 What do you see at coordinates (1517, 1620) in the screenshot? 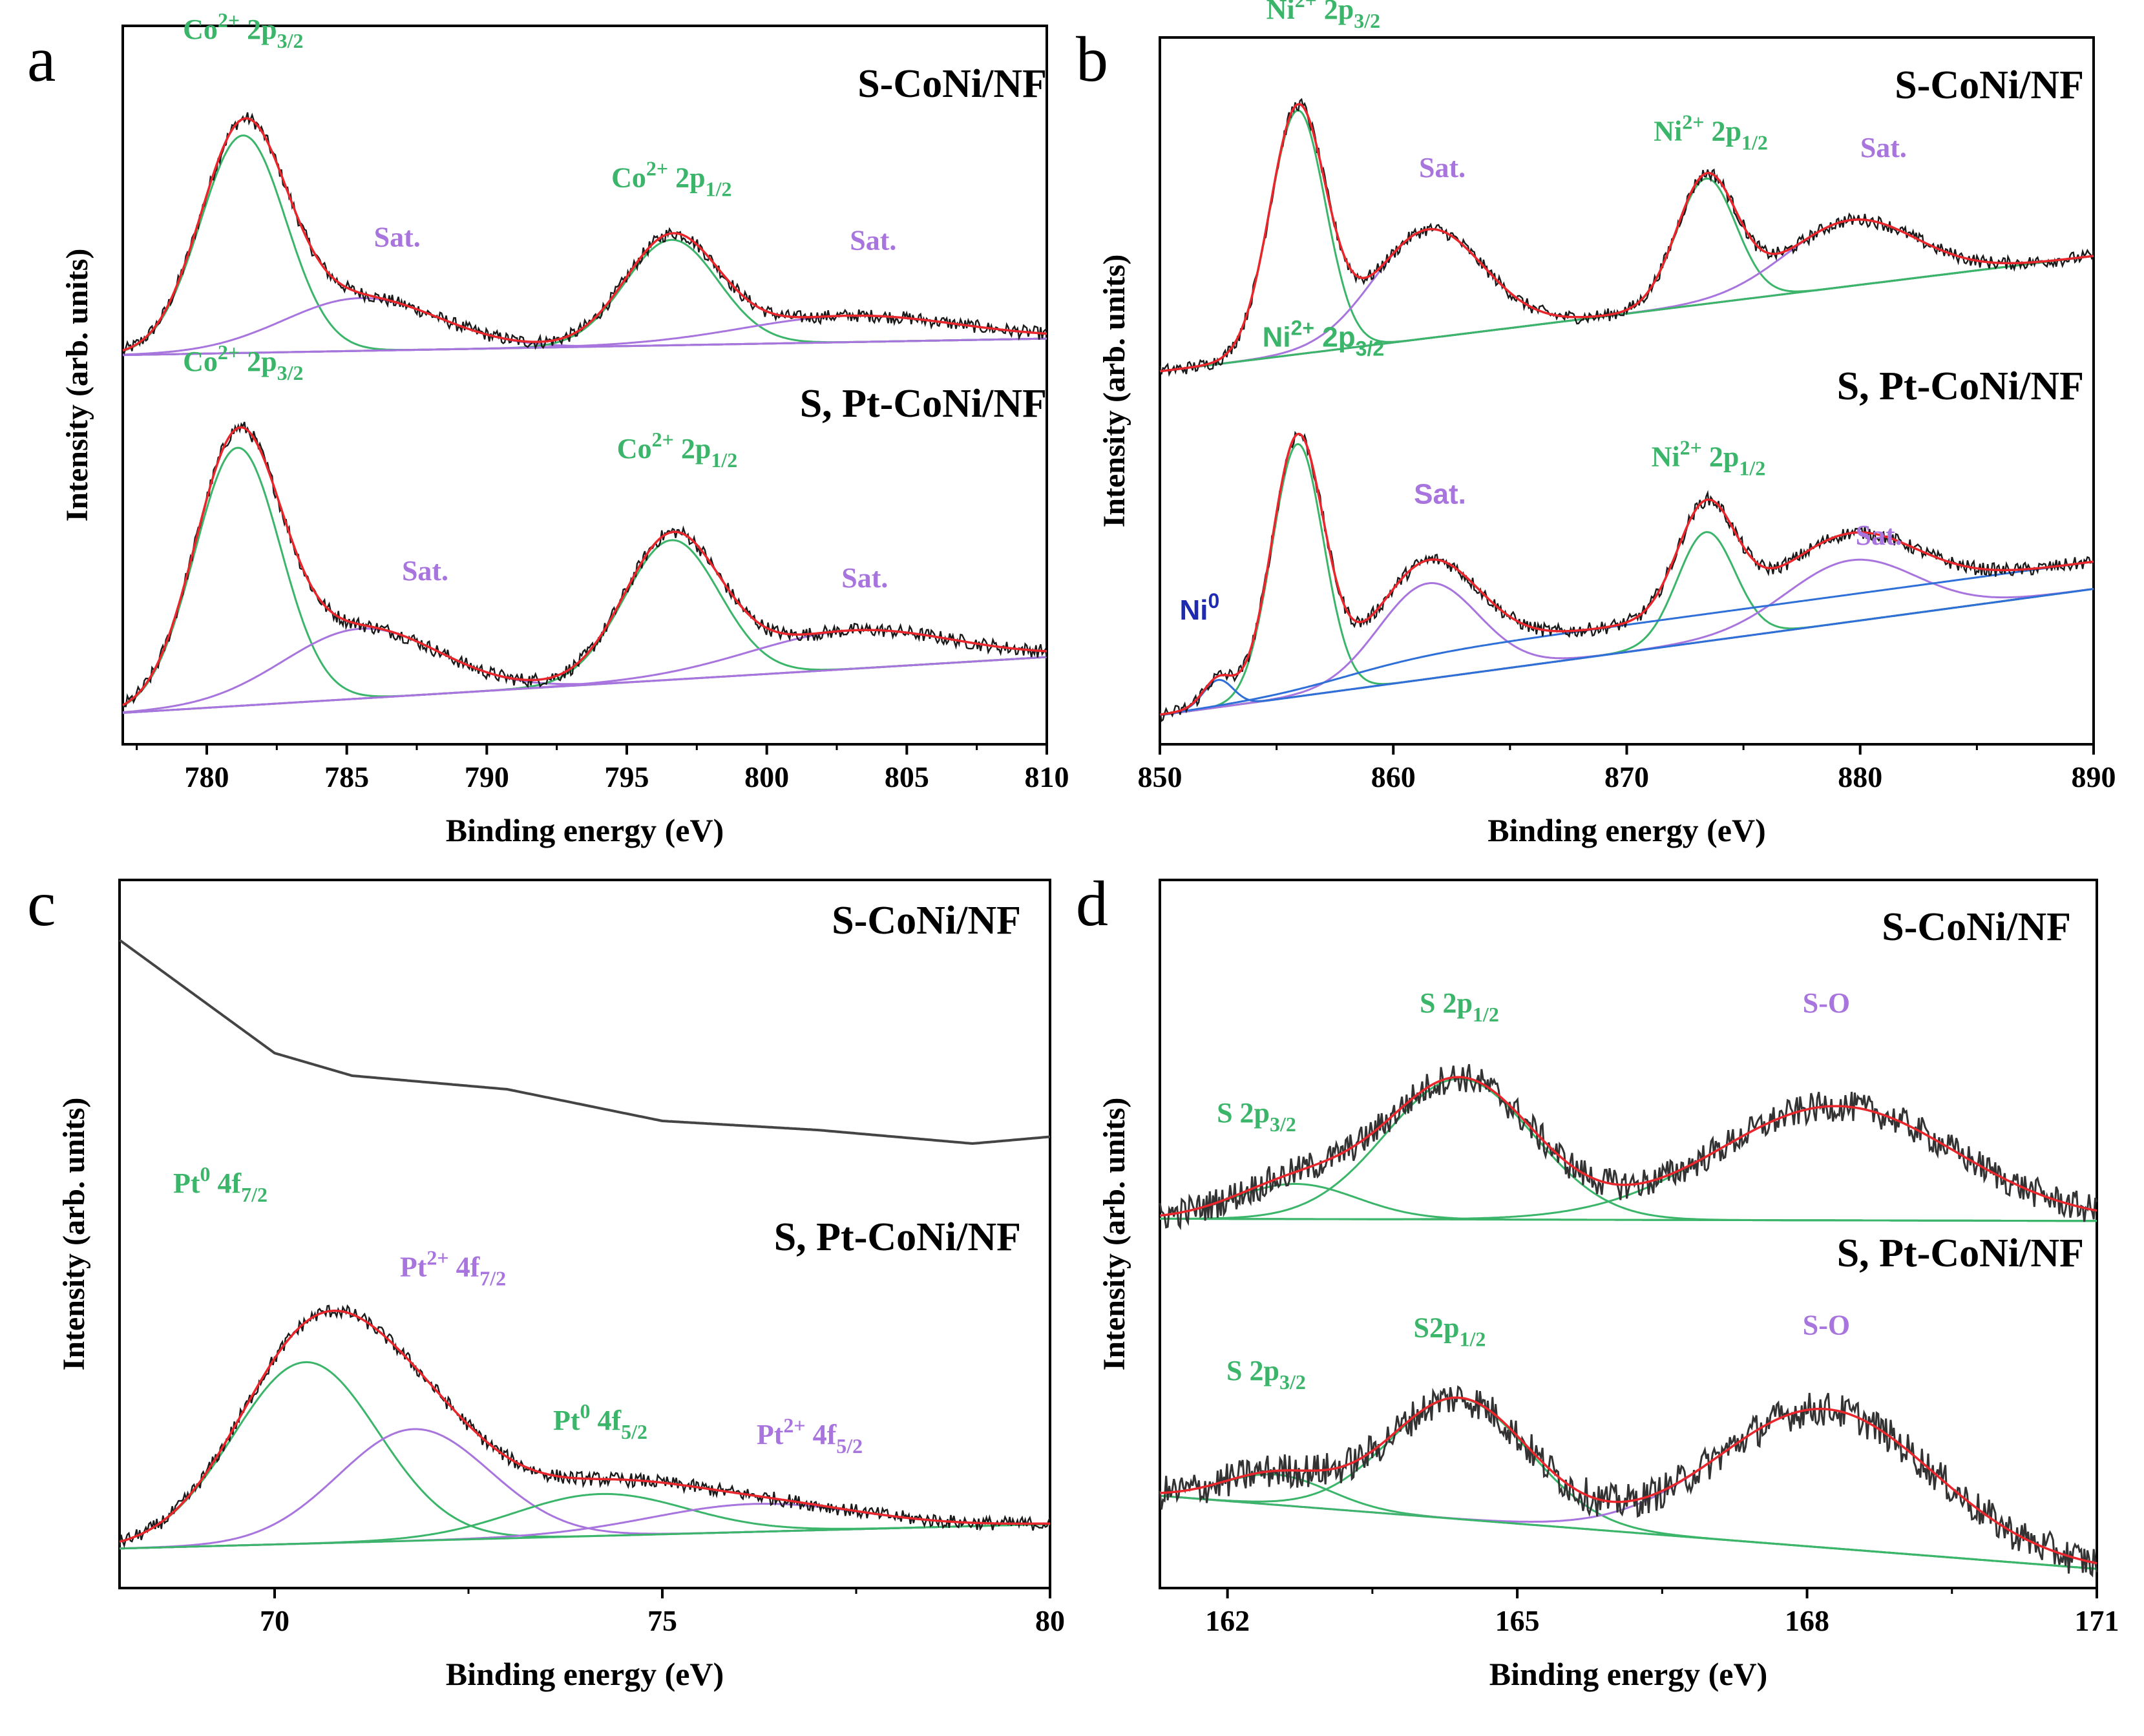
I see `x-tick-label: 165` at bounding box center [1517, 1620].